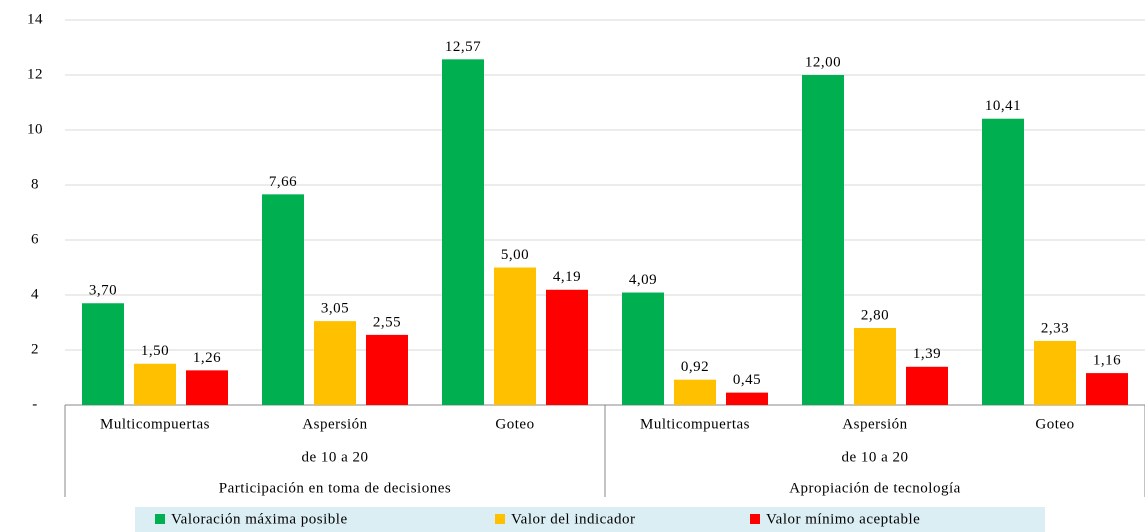  I want to click on group-label: Participación en toma de decisiones, so click(335, 488).